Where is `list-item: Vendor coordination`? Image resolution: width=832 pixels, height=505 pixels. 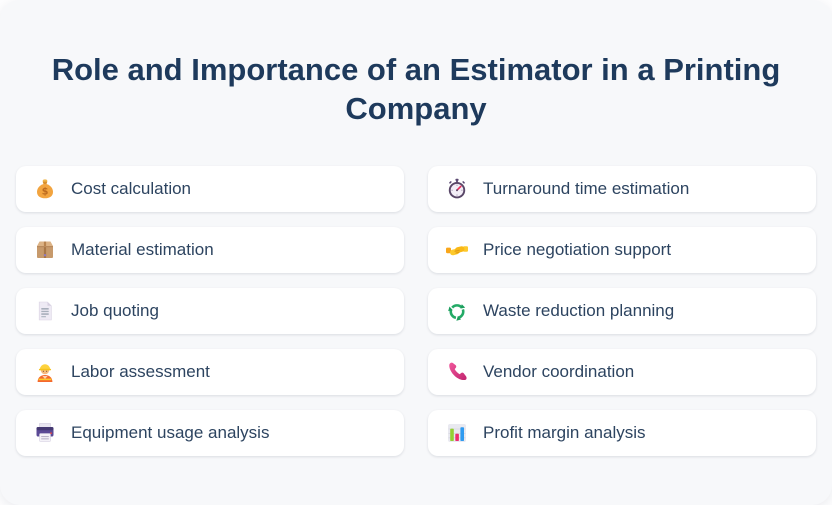
list-item: Vendor coordination is located at coordinates (622, 372).